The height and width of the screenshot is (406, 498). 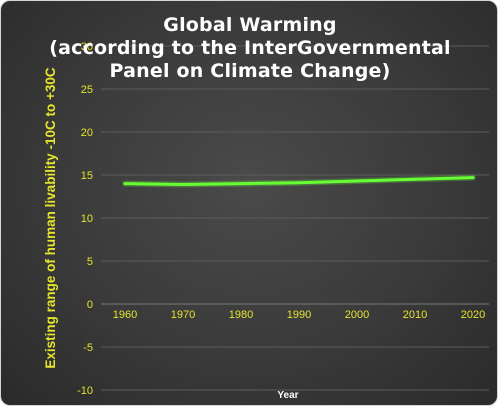 I want to click on x-tick-label: 2000, so click(x=357, y=315).